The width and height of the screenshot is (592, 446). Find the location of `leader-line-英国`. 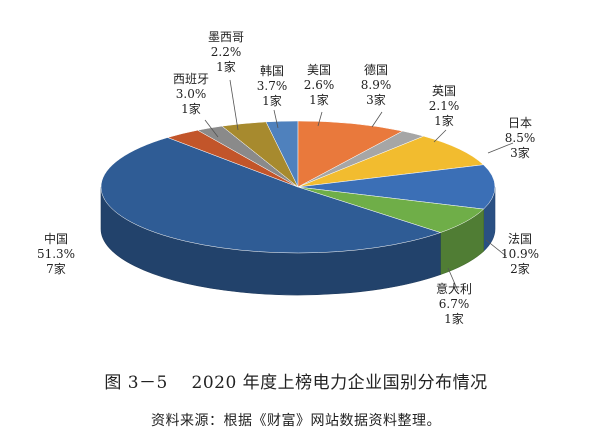

leader-line-英国 is located at coordinates (440, 136).